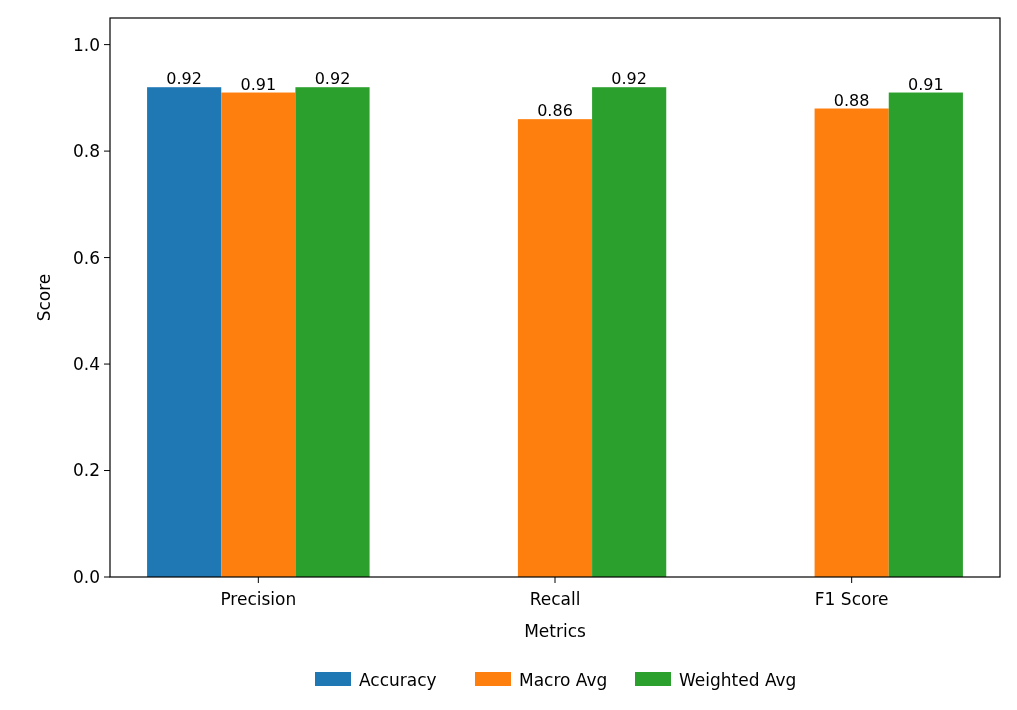 The width and height of the screenshot is (1017, 710). What do you see at coordinates (86, 257) in the screenshot?
I see `y-tick-label: 0.6` at bounding box center [86, 257].